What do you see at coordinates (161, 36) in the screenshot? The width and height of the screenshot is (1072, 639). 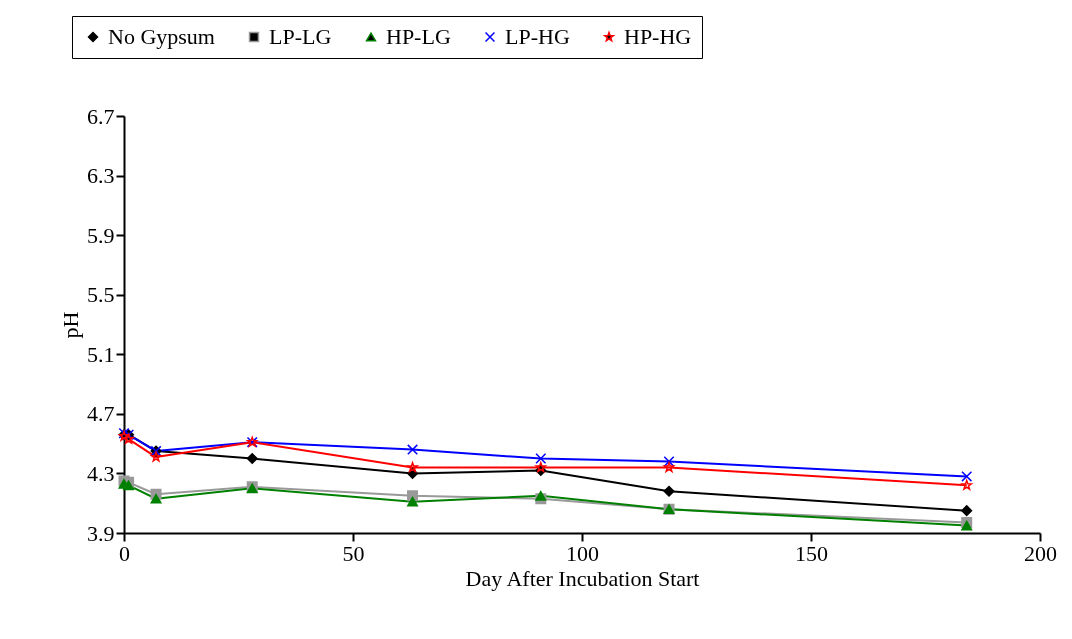 I see `legend-label: No Gypsum` at bounding box center [161, 36].